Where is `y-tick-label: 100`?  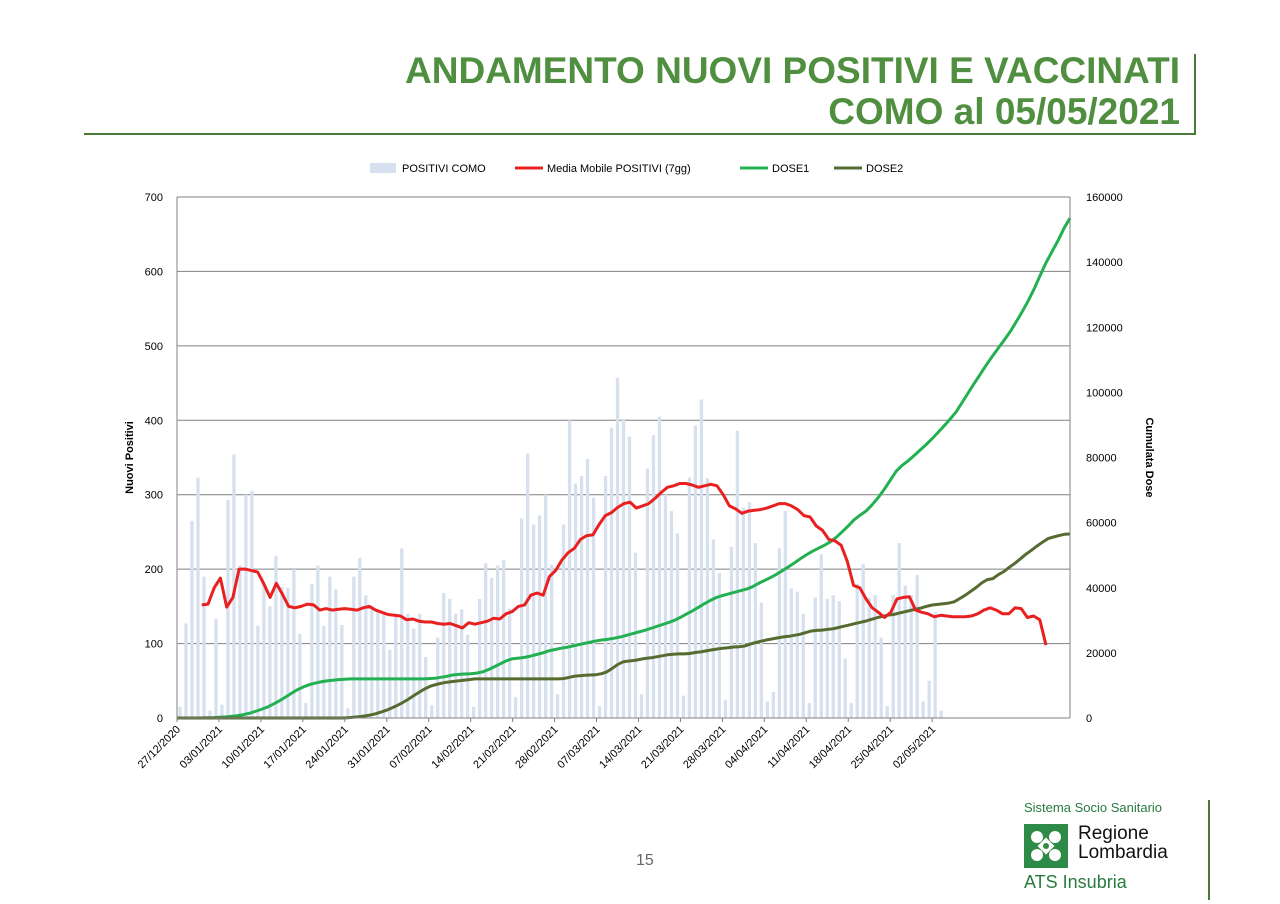 y-tick-label: 100 is located at coordinates (154, 645).